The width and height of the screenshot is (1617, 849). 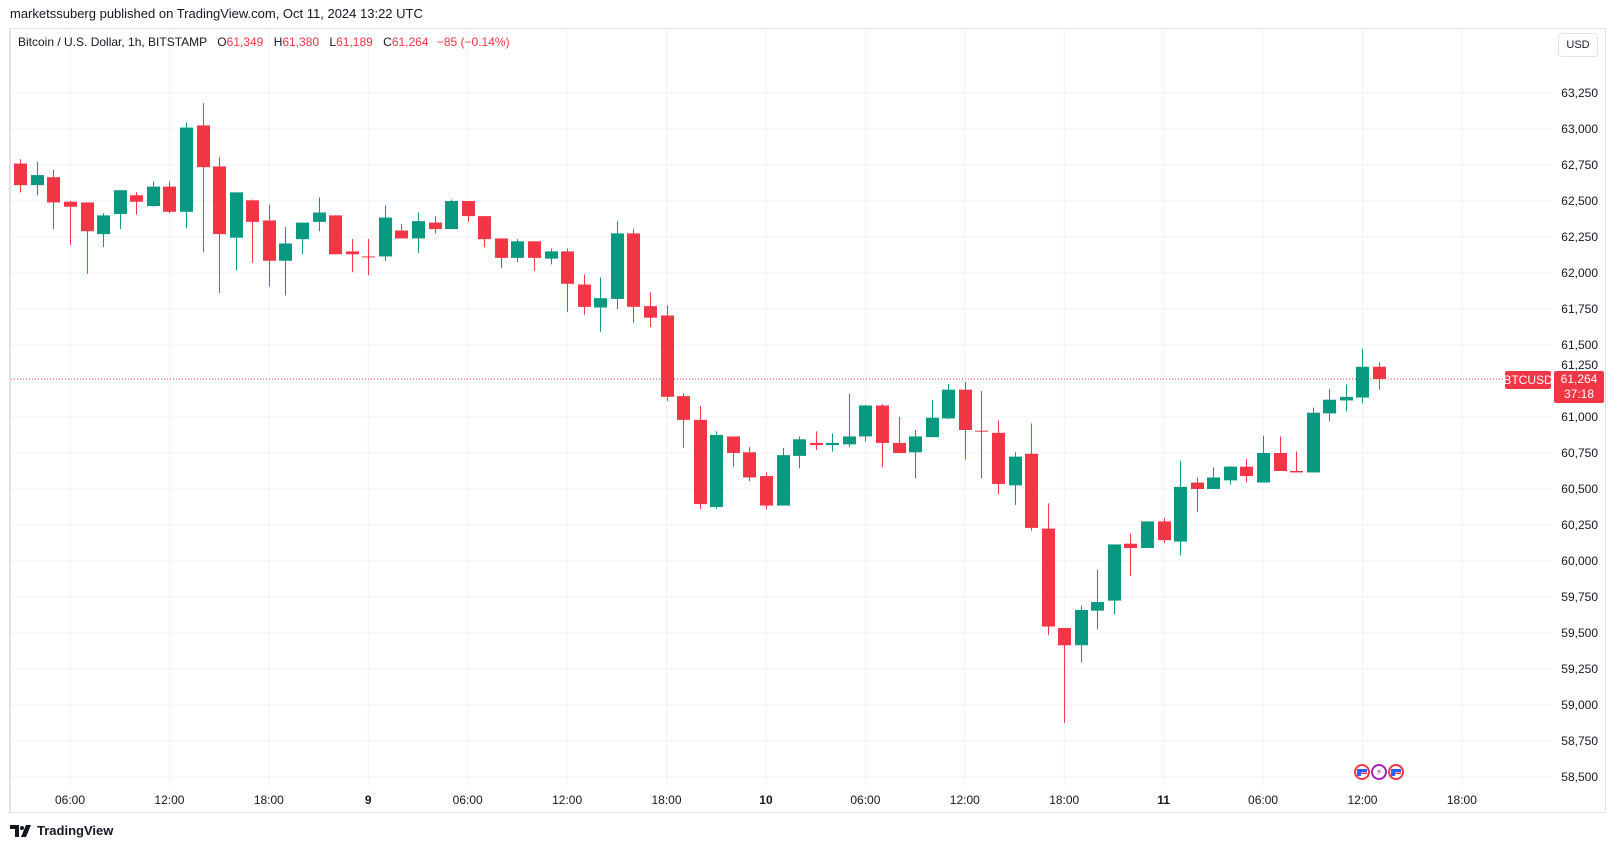 I want to click on close-label: C, so click(x=387, y=42).